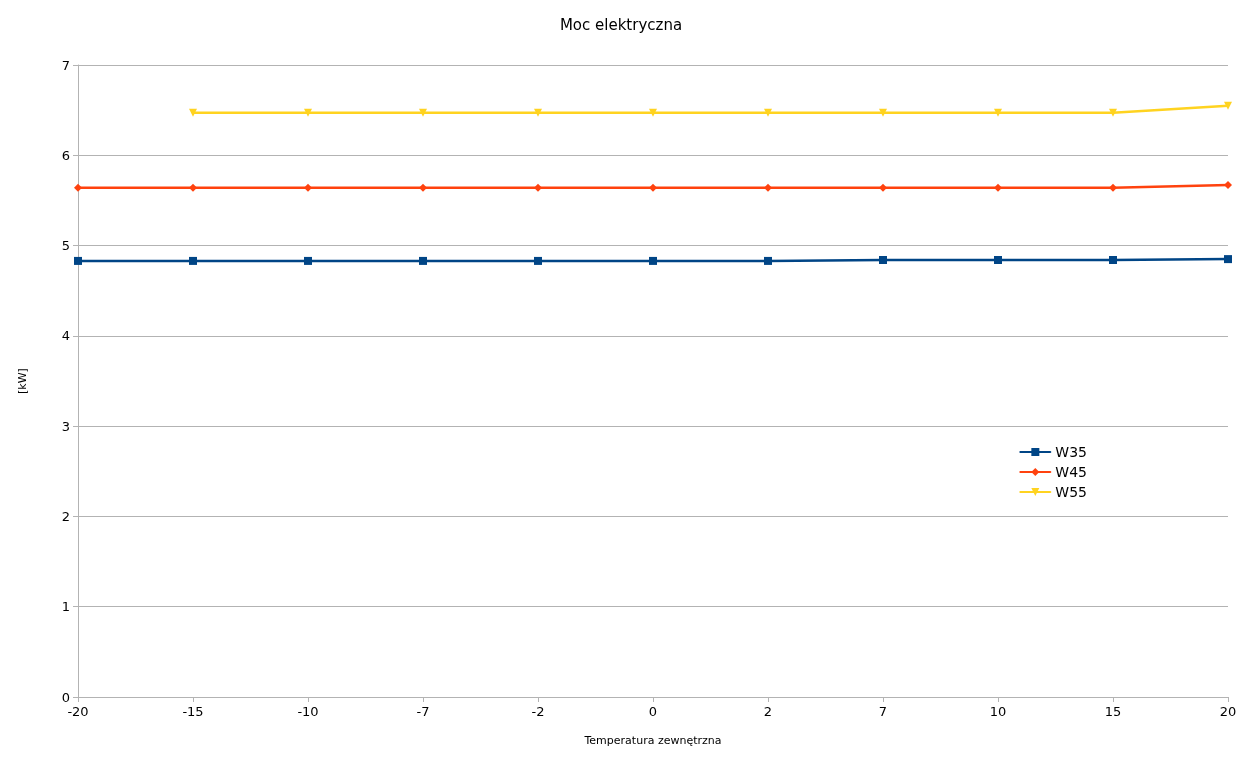  Describe the element at coordinates (1113, 711) in the screenshot. I see `x-tick-label: 15` at that location.